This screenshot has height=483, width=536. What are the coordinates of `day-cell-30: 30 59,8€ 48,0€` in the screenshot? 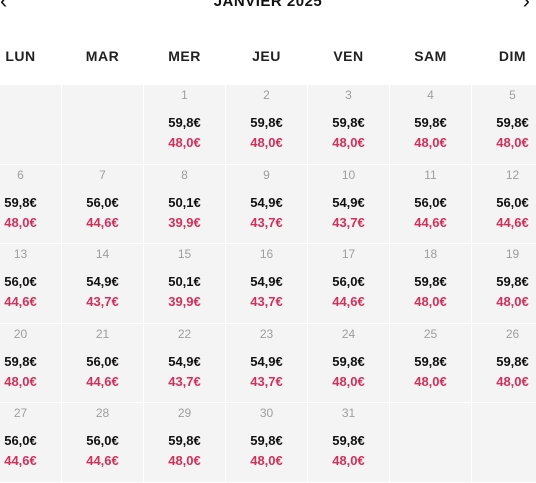 It's located at (267, 443).